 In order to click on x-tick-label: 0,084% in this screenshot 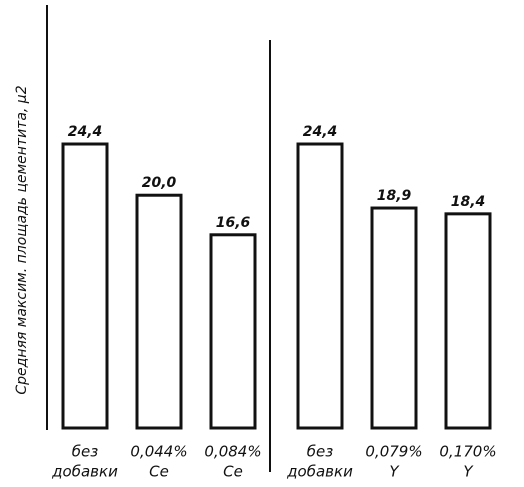, I will do `click(232, 452)`.